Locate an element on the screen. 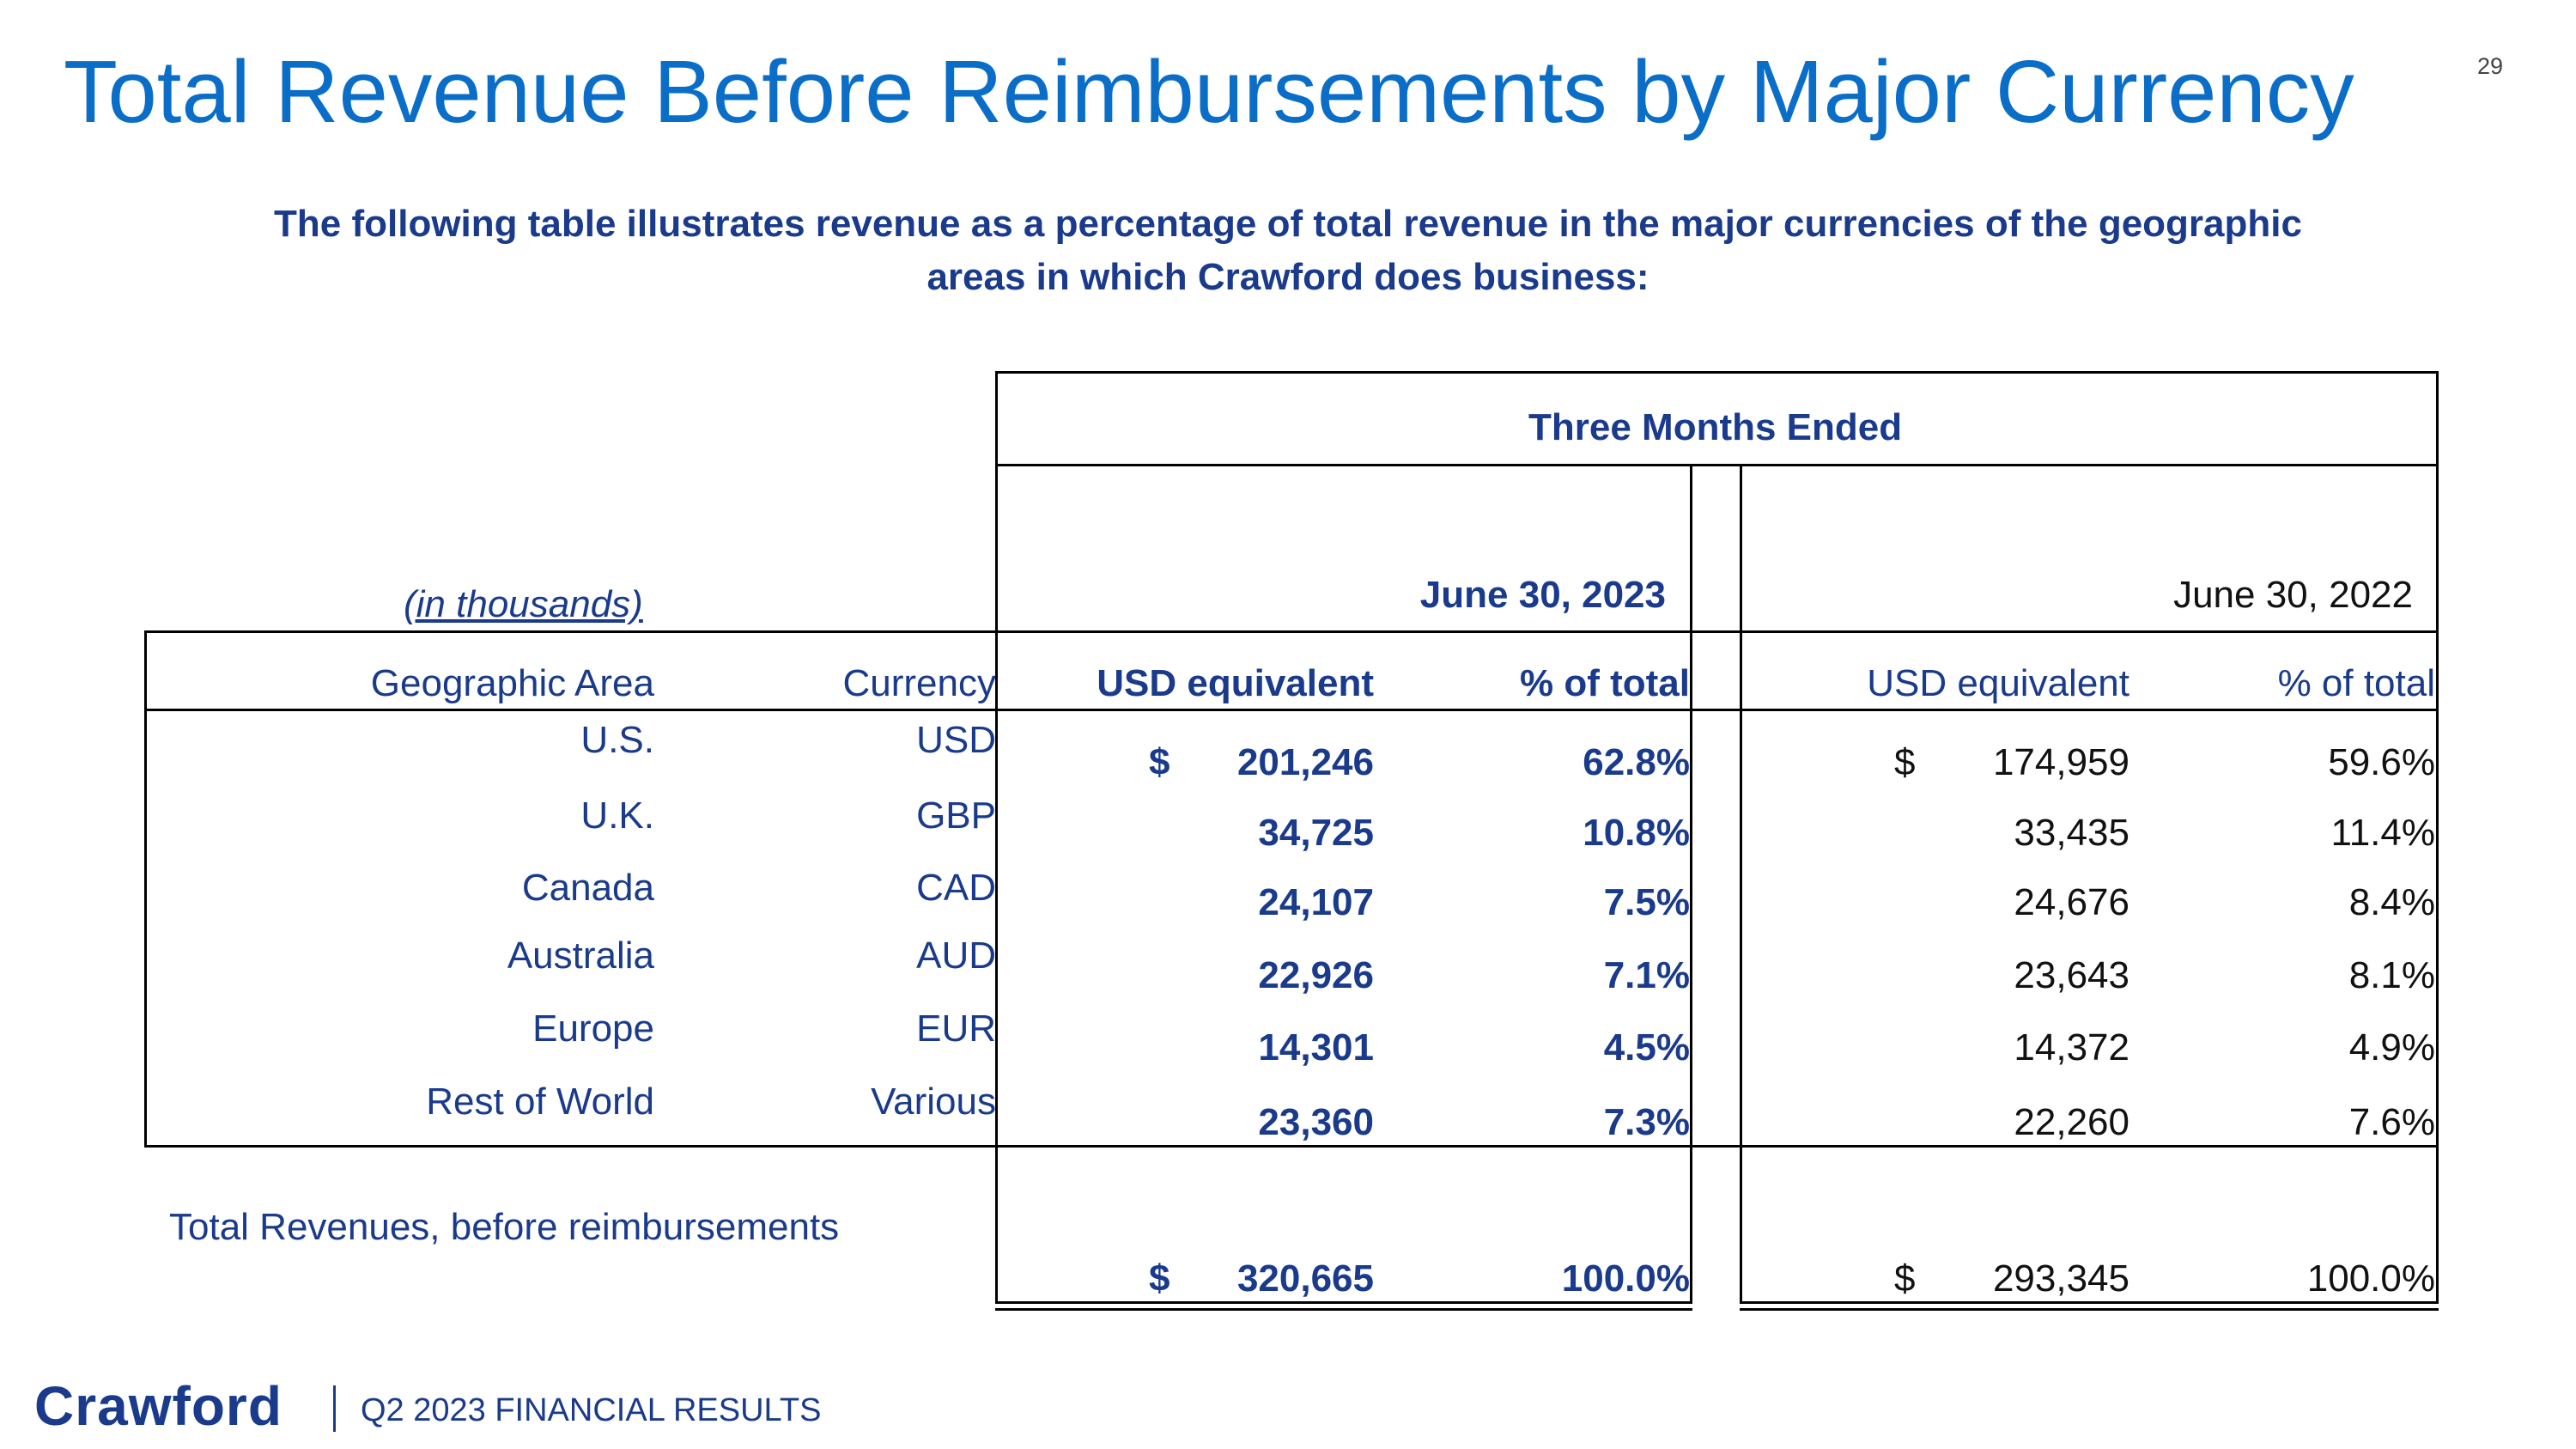  row-usd-2023: 23,360 is located at coordinates (1316, 1122).